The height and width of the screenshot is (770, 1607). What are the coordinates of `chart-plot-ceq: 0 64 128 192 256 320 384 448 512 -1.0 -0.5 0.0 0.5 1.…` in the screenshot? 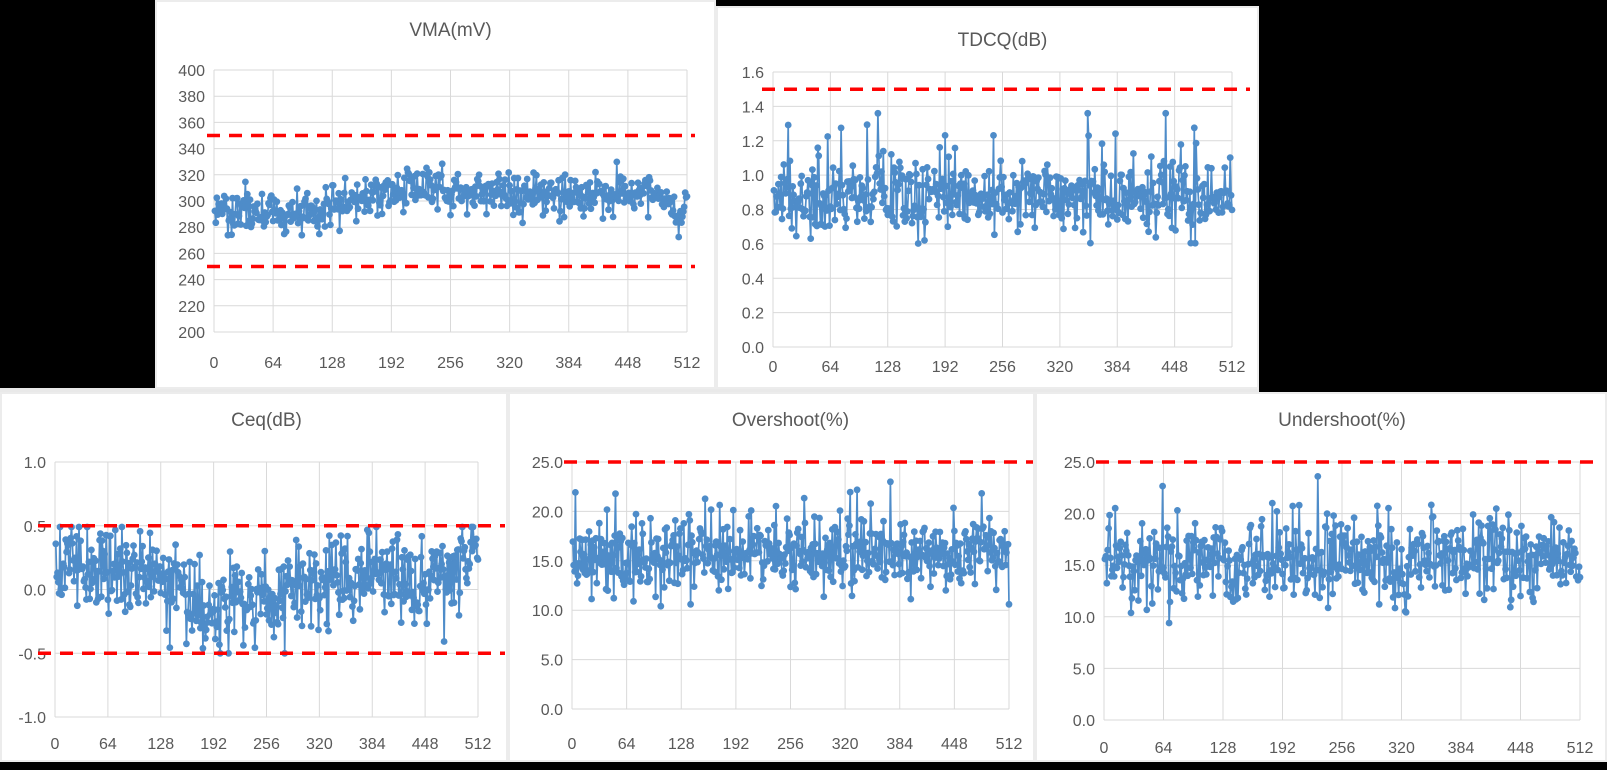 It's located at (261, 604).